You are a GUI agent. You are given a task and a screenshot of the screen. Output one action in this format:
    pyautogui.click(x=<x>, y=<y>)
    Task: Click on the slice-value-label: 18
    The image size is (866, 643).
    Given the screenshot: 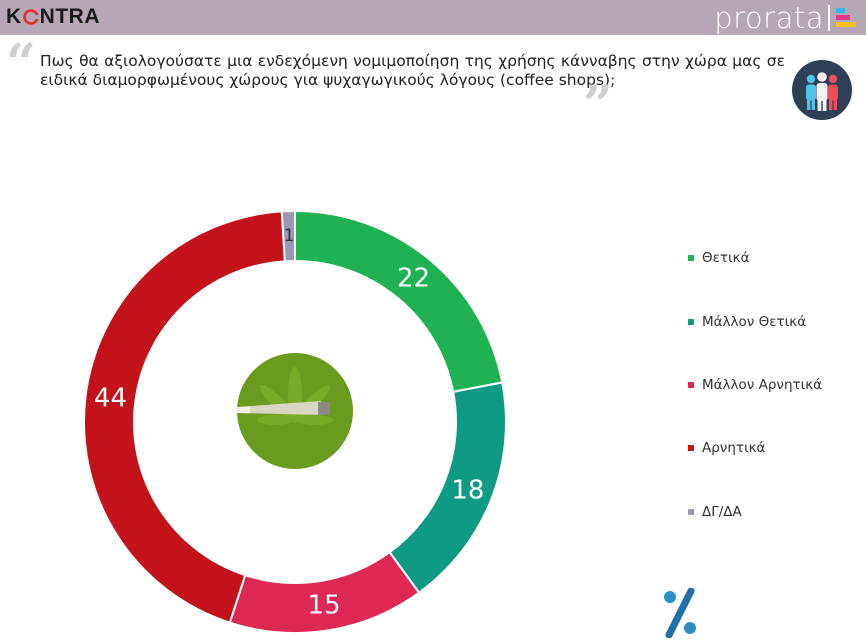 What is the action you would take?
    pyautogui.click(x=467, y=490)
    